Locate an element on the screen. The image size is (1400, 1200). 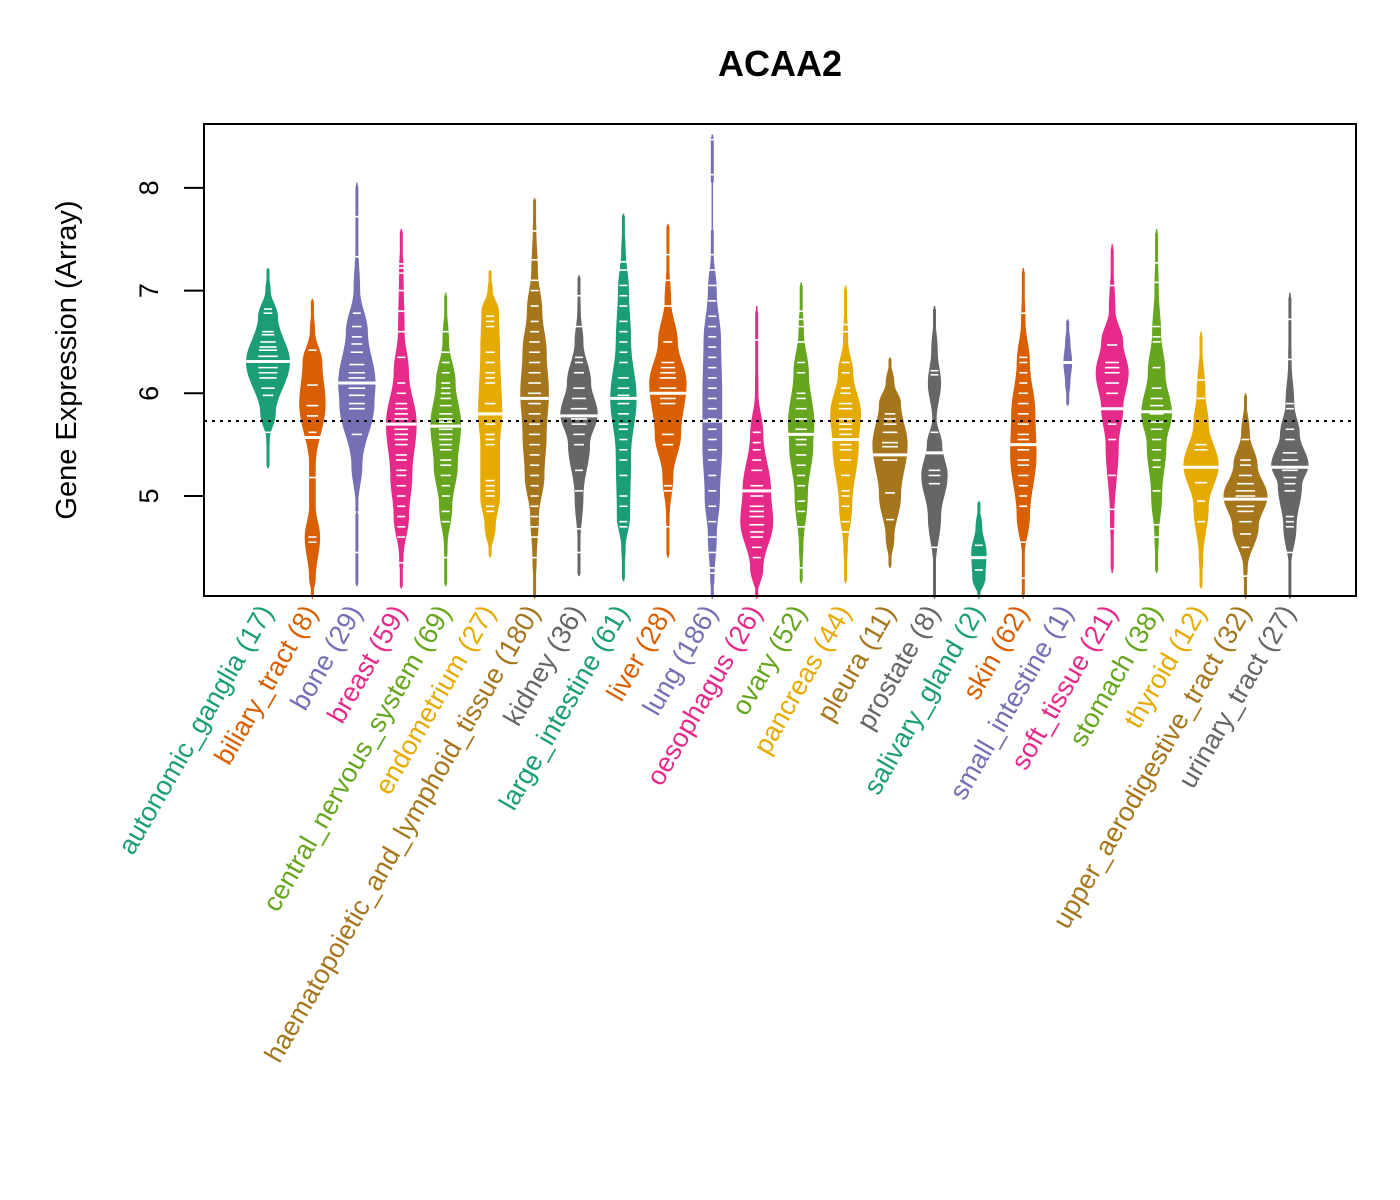
violin-small-intestine is located at coordinates (1067, 362).